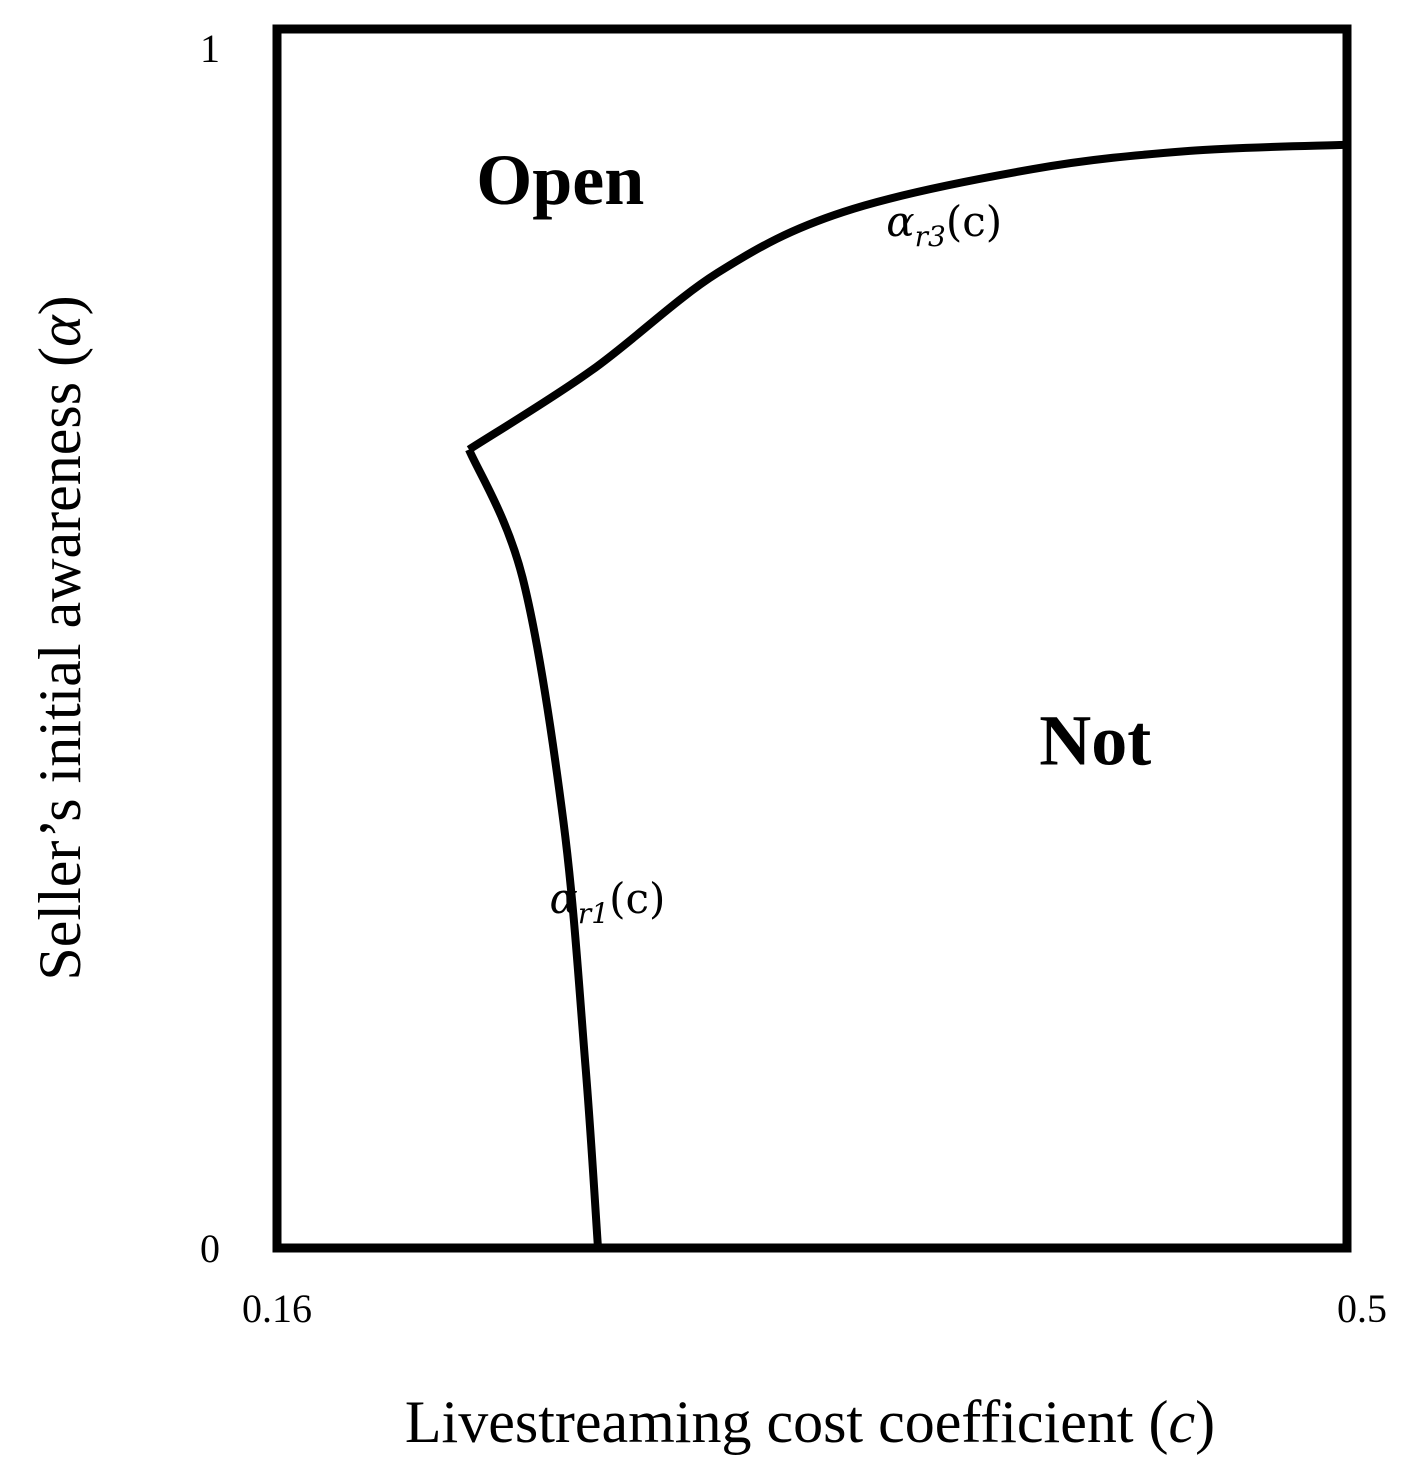 This screenshot has width=1415, height=1473. Describe the element at coordinates (277, 1308) in the screenshot. I see `x-tick-left: 0.16` at that location.